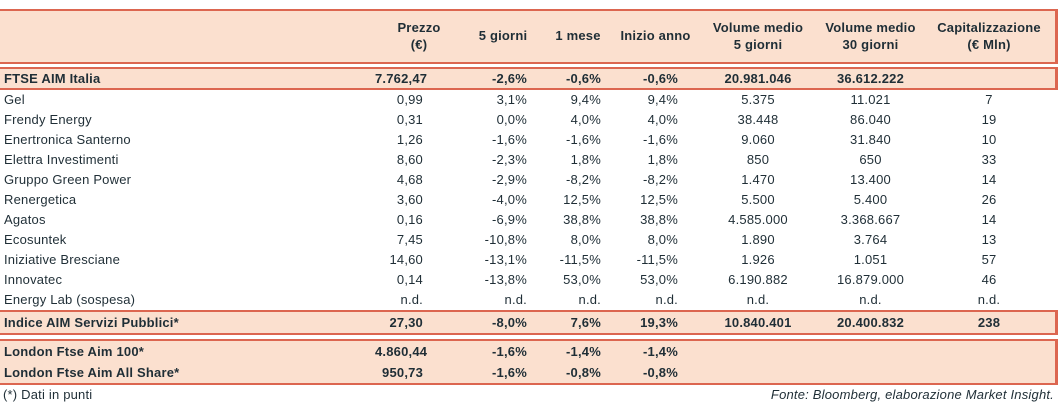  What do you see at coordinates (989, 139) in the screenshot?
I see `cell-capitalizzazione: 10` at bounding box center [989, 139].